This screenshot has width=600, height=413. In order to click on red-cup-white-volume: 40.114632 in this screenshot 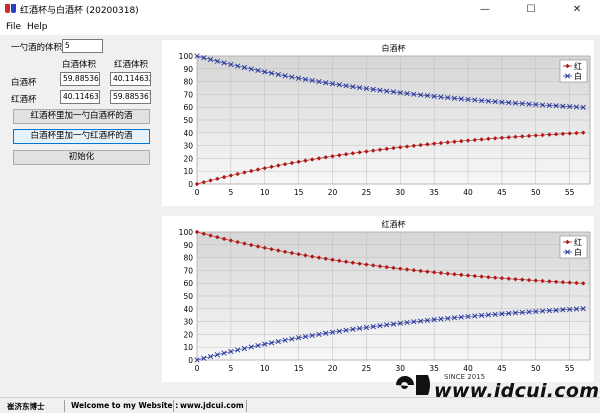, I will do `click(80, 97)`.